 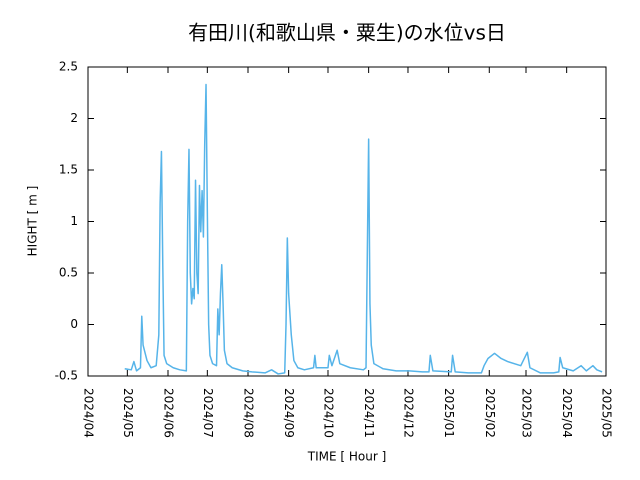 I want to click on y-tick-label: 2.5, so click(x=68, y=67).